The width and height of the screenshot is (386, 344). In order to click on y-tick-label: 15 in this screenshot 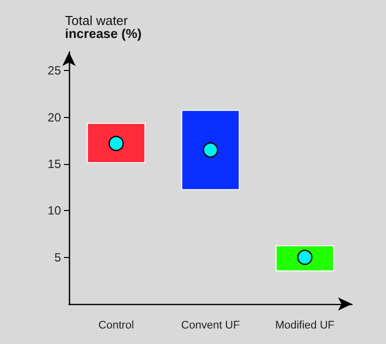, I will do `click(55, 164)`.